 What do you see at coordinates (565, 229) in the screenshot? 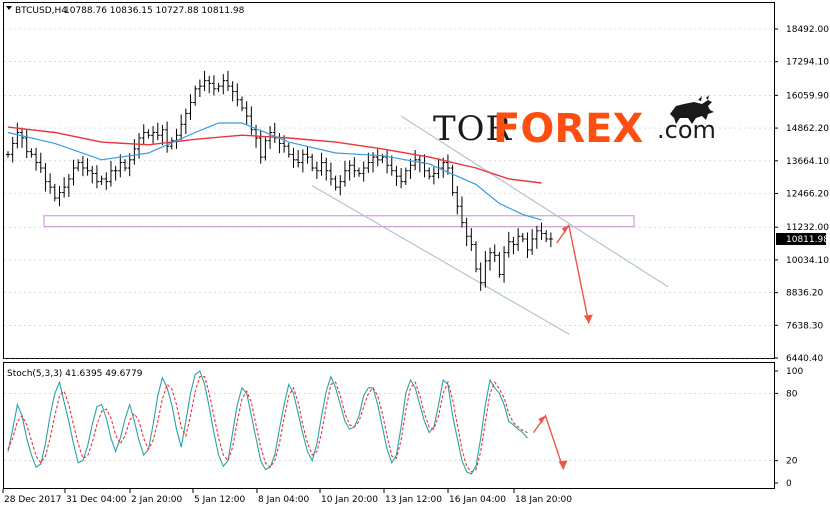
I see `forecast-arrowhead-up` at bounding box center [565, 229].